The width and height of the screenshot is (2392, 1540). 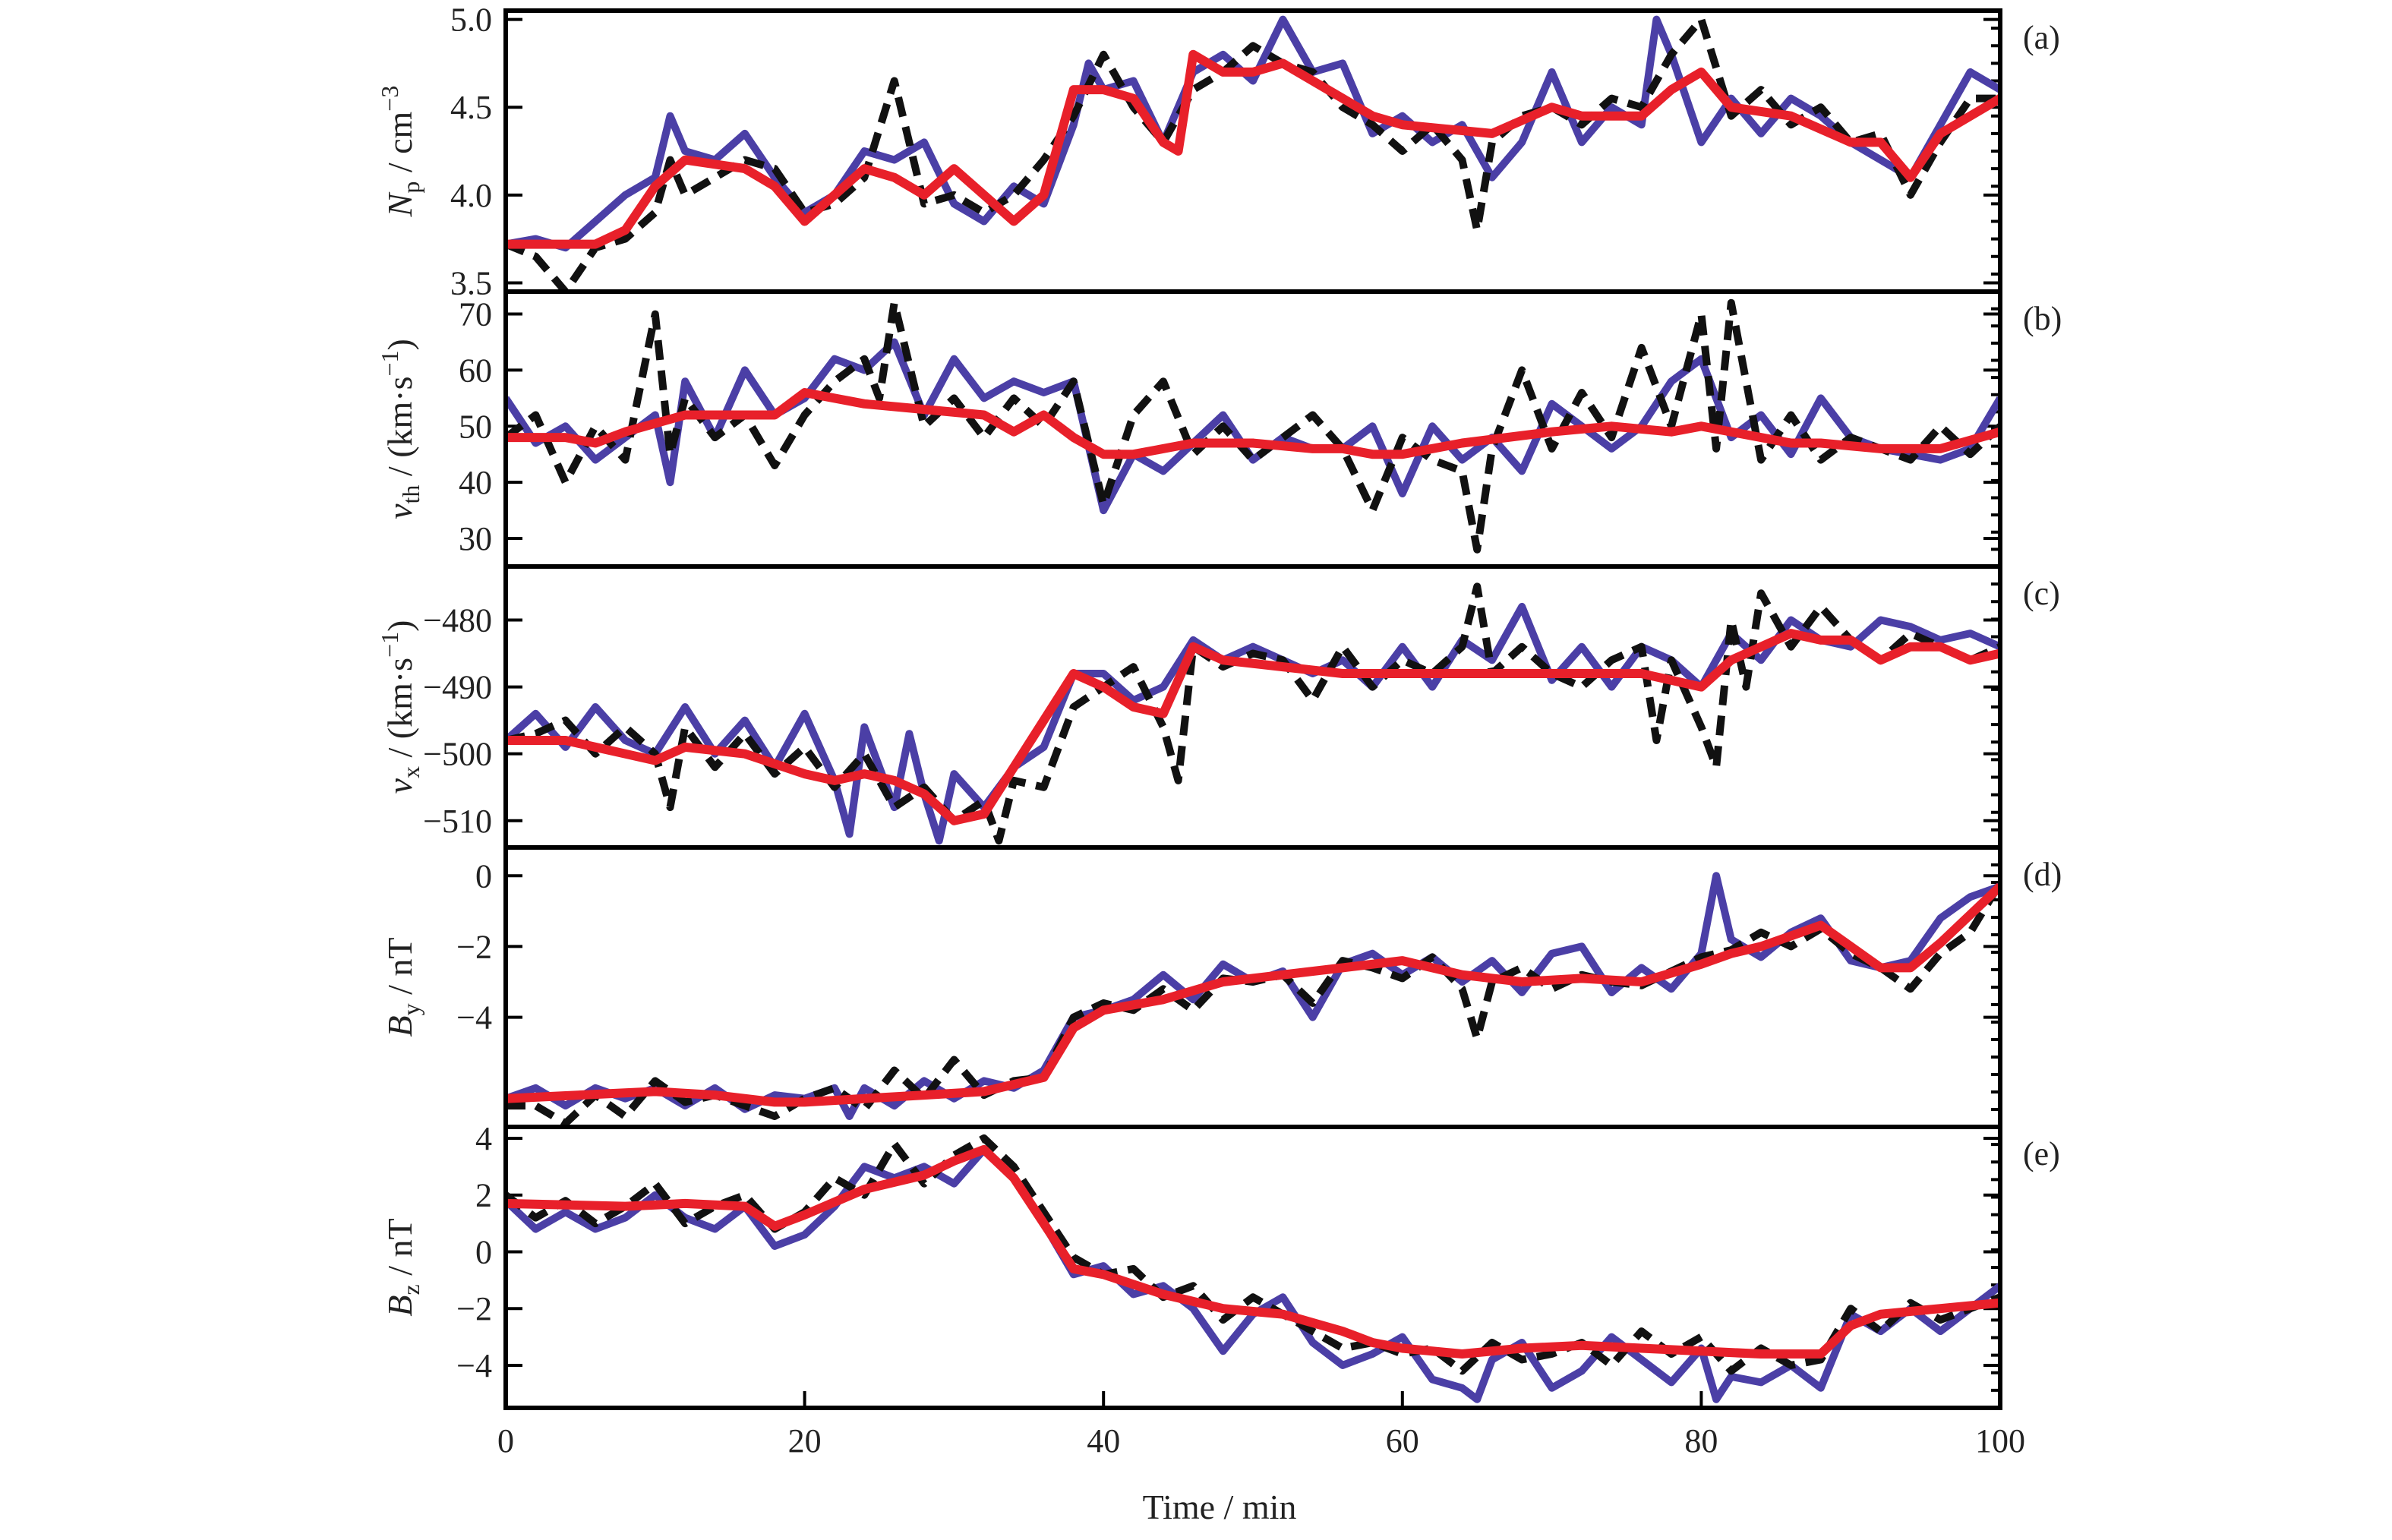 What do you see at coordinates (475, 371) in the screenshot?
I see `y-tick-label: 60` at bounding box center [475, 371].